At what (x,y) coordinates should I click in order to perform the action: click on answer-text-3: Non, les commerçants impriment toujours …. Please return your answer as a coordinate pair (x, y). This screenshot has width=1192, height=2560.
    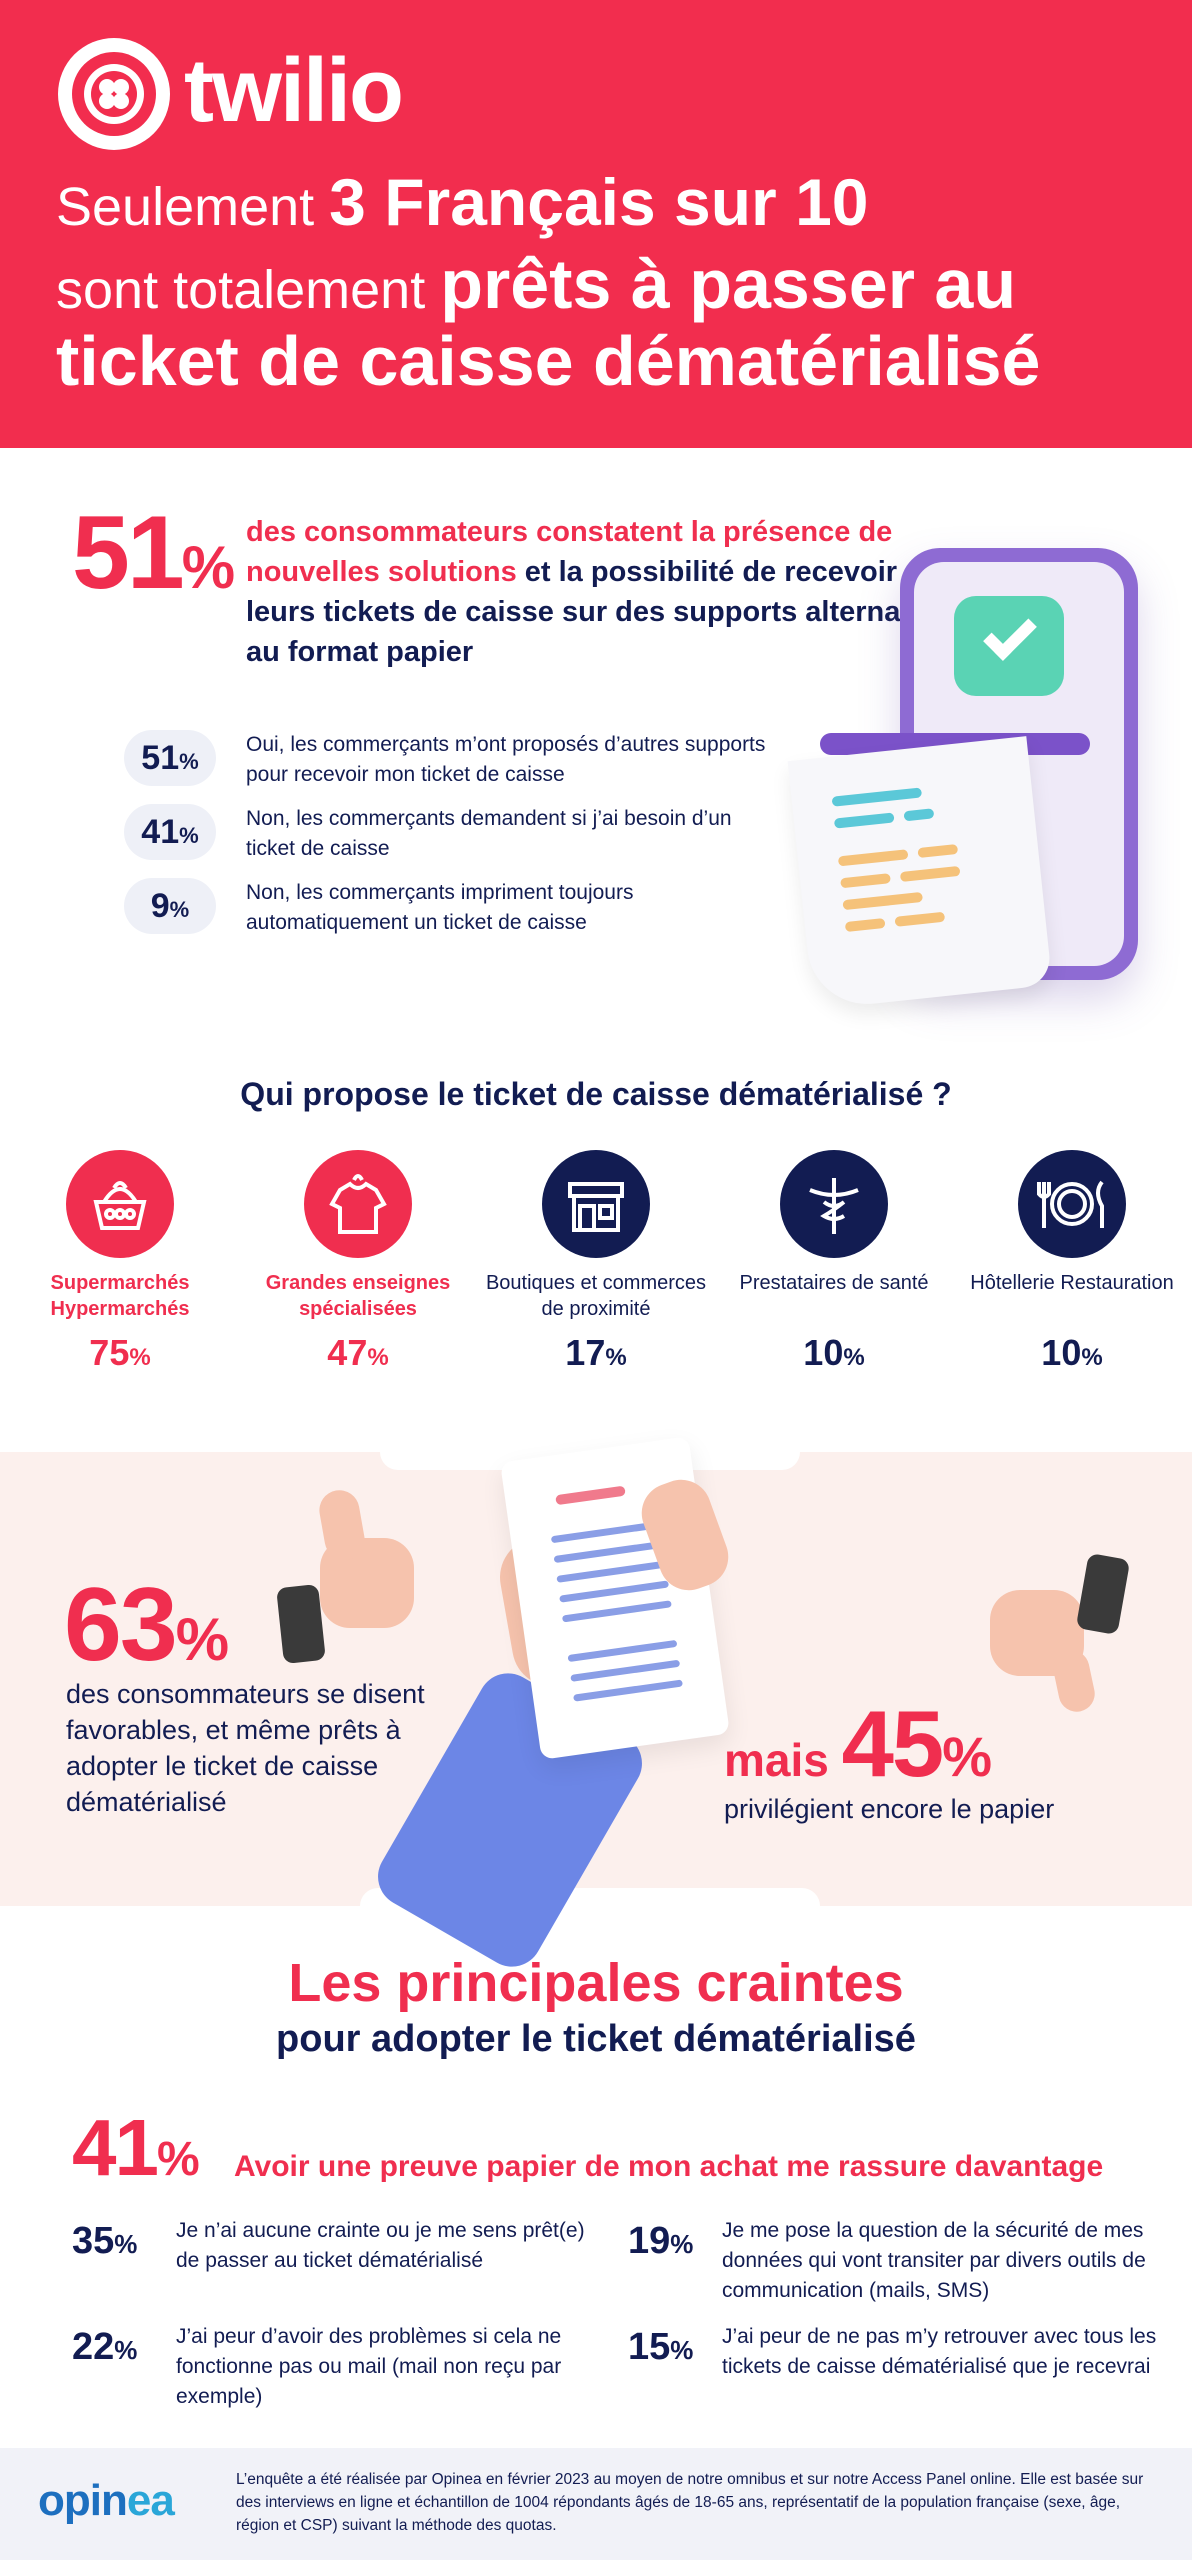
    Looking at the image, I should click on (440, 907).